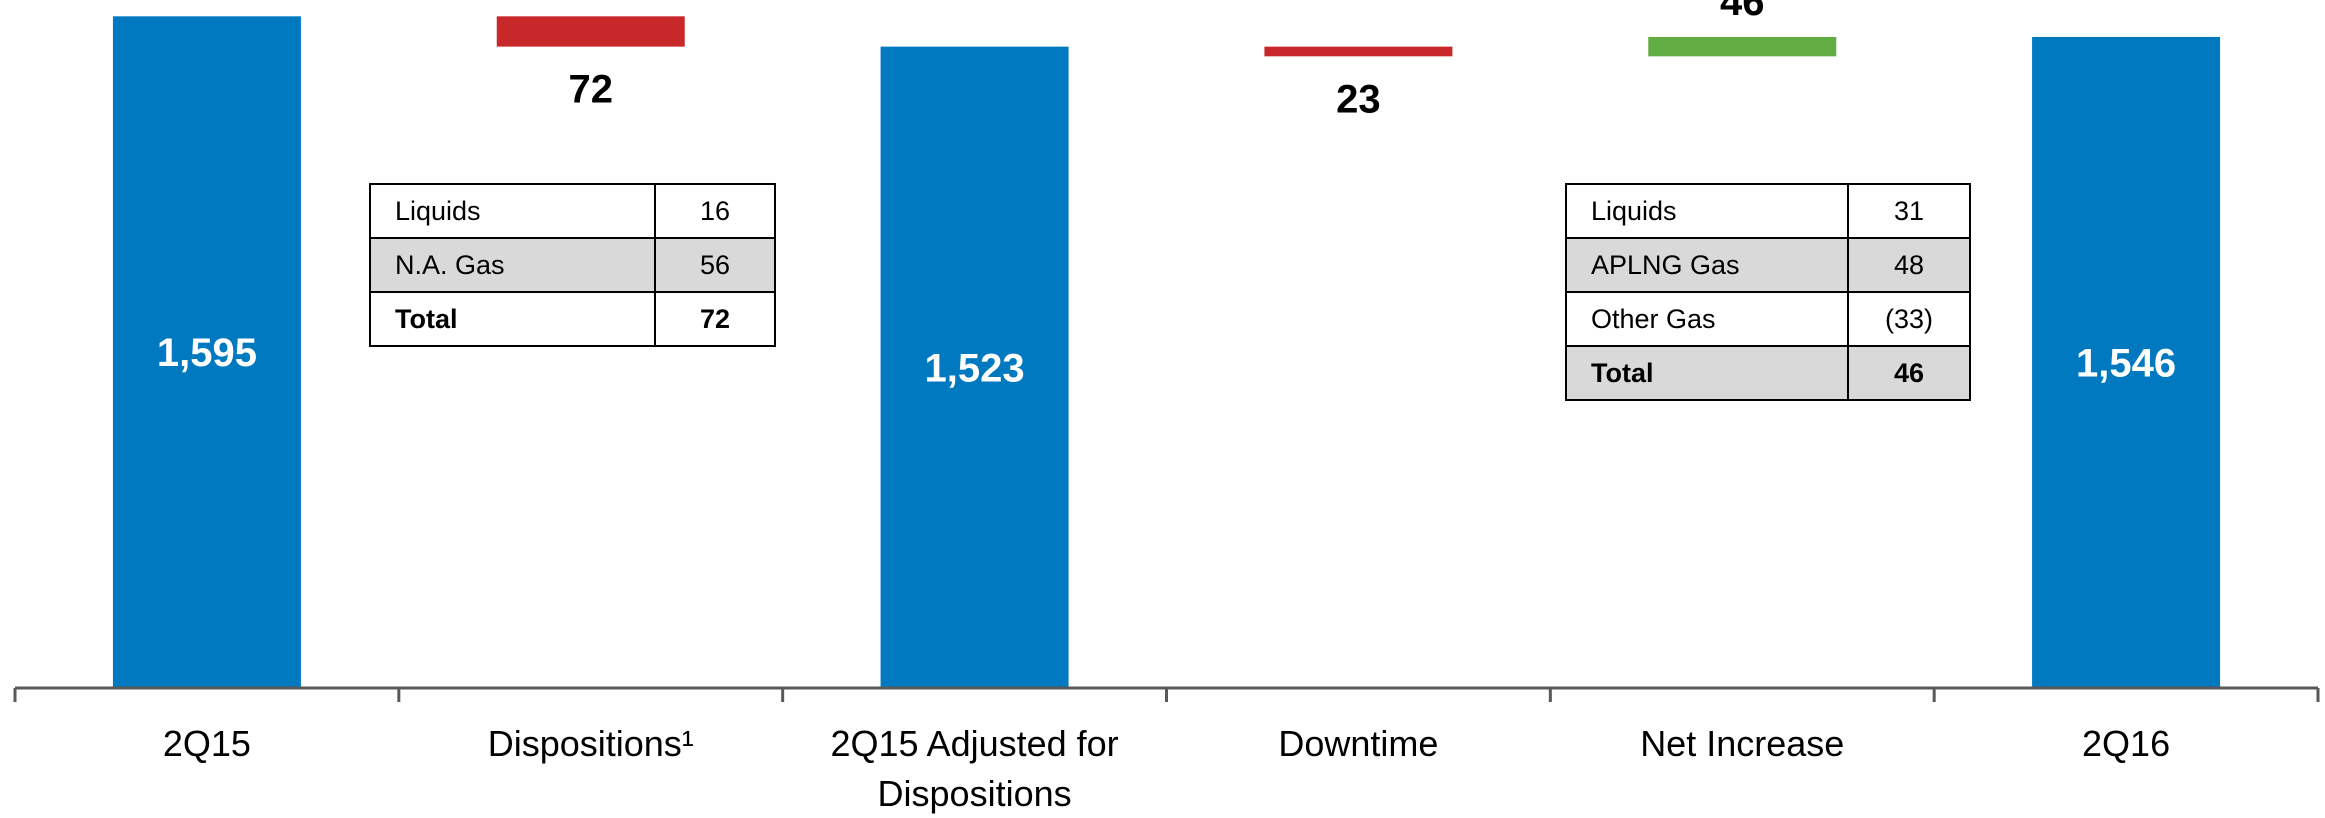 This screenshot has width=2325, height=818. What do you see at coordinates (591, 743) in the screenshot?
I see `x-tick-label-2: Dispositions¹` at bounding box center [591, 743].